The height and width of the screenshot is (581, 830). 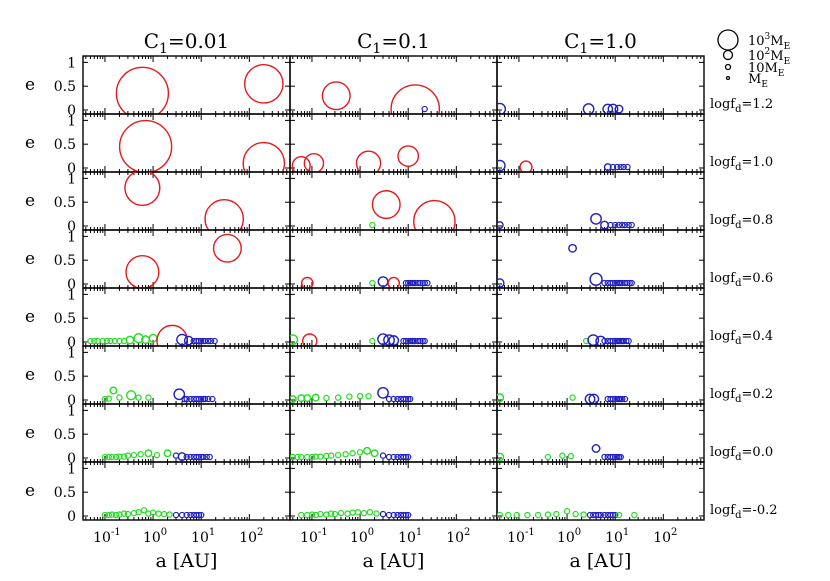 I want to click on x-tick-label: 10⁻¹, so click(x=314, y=536).